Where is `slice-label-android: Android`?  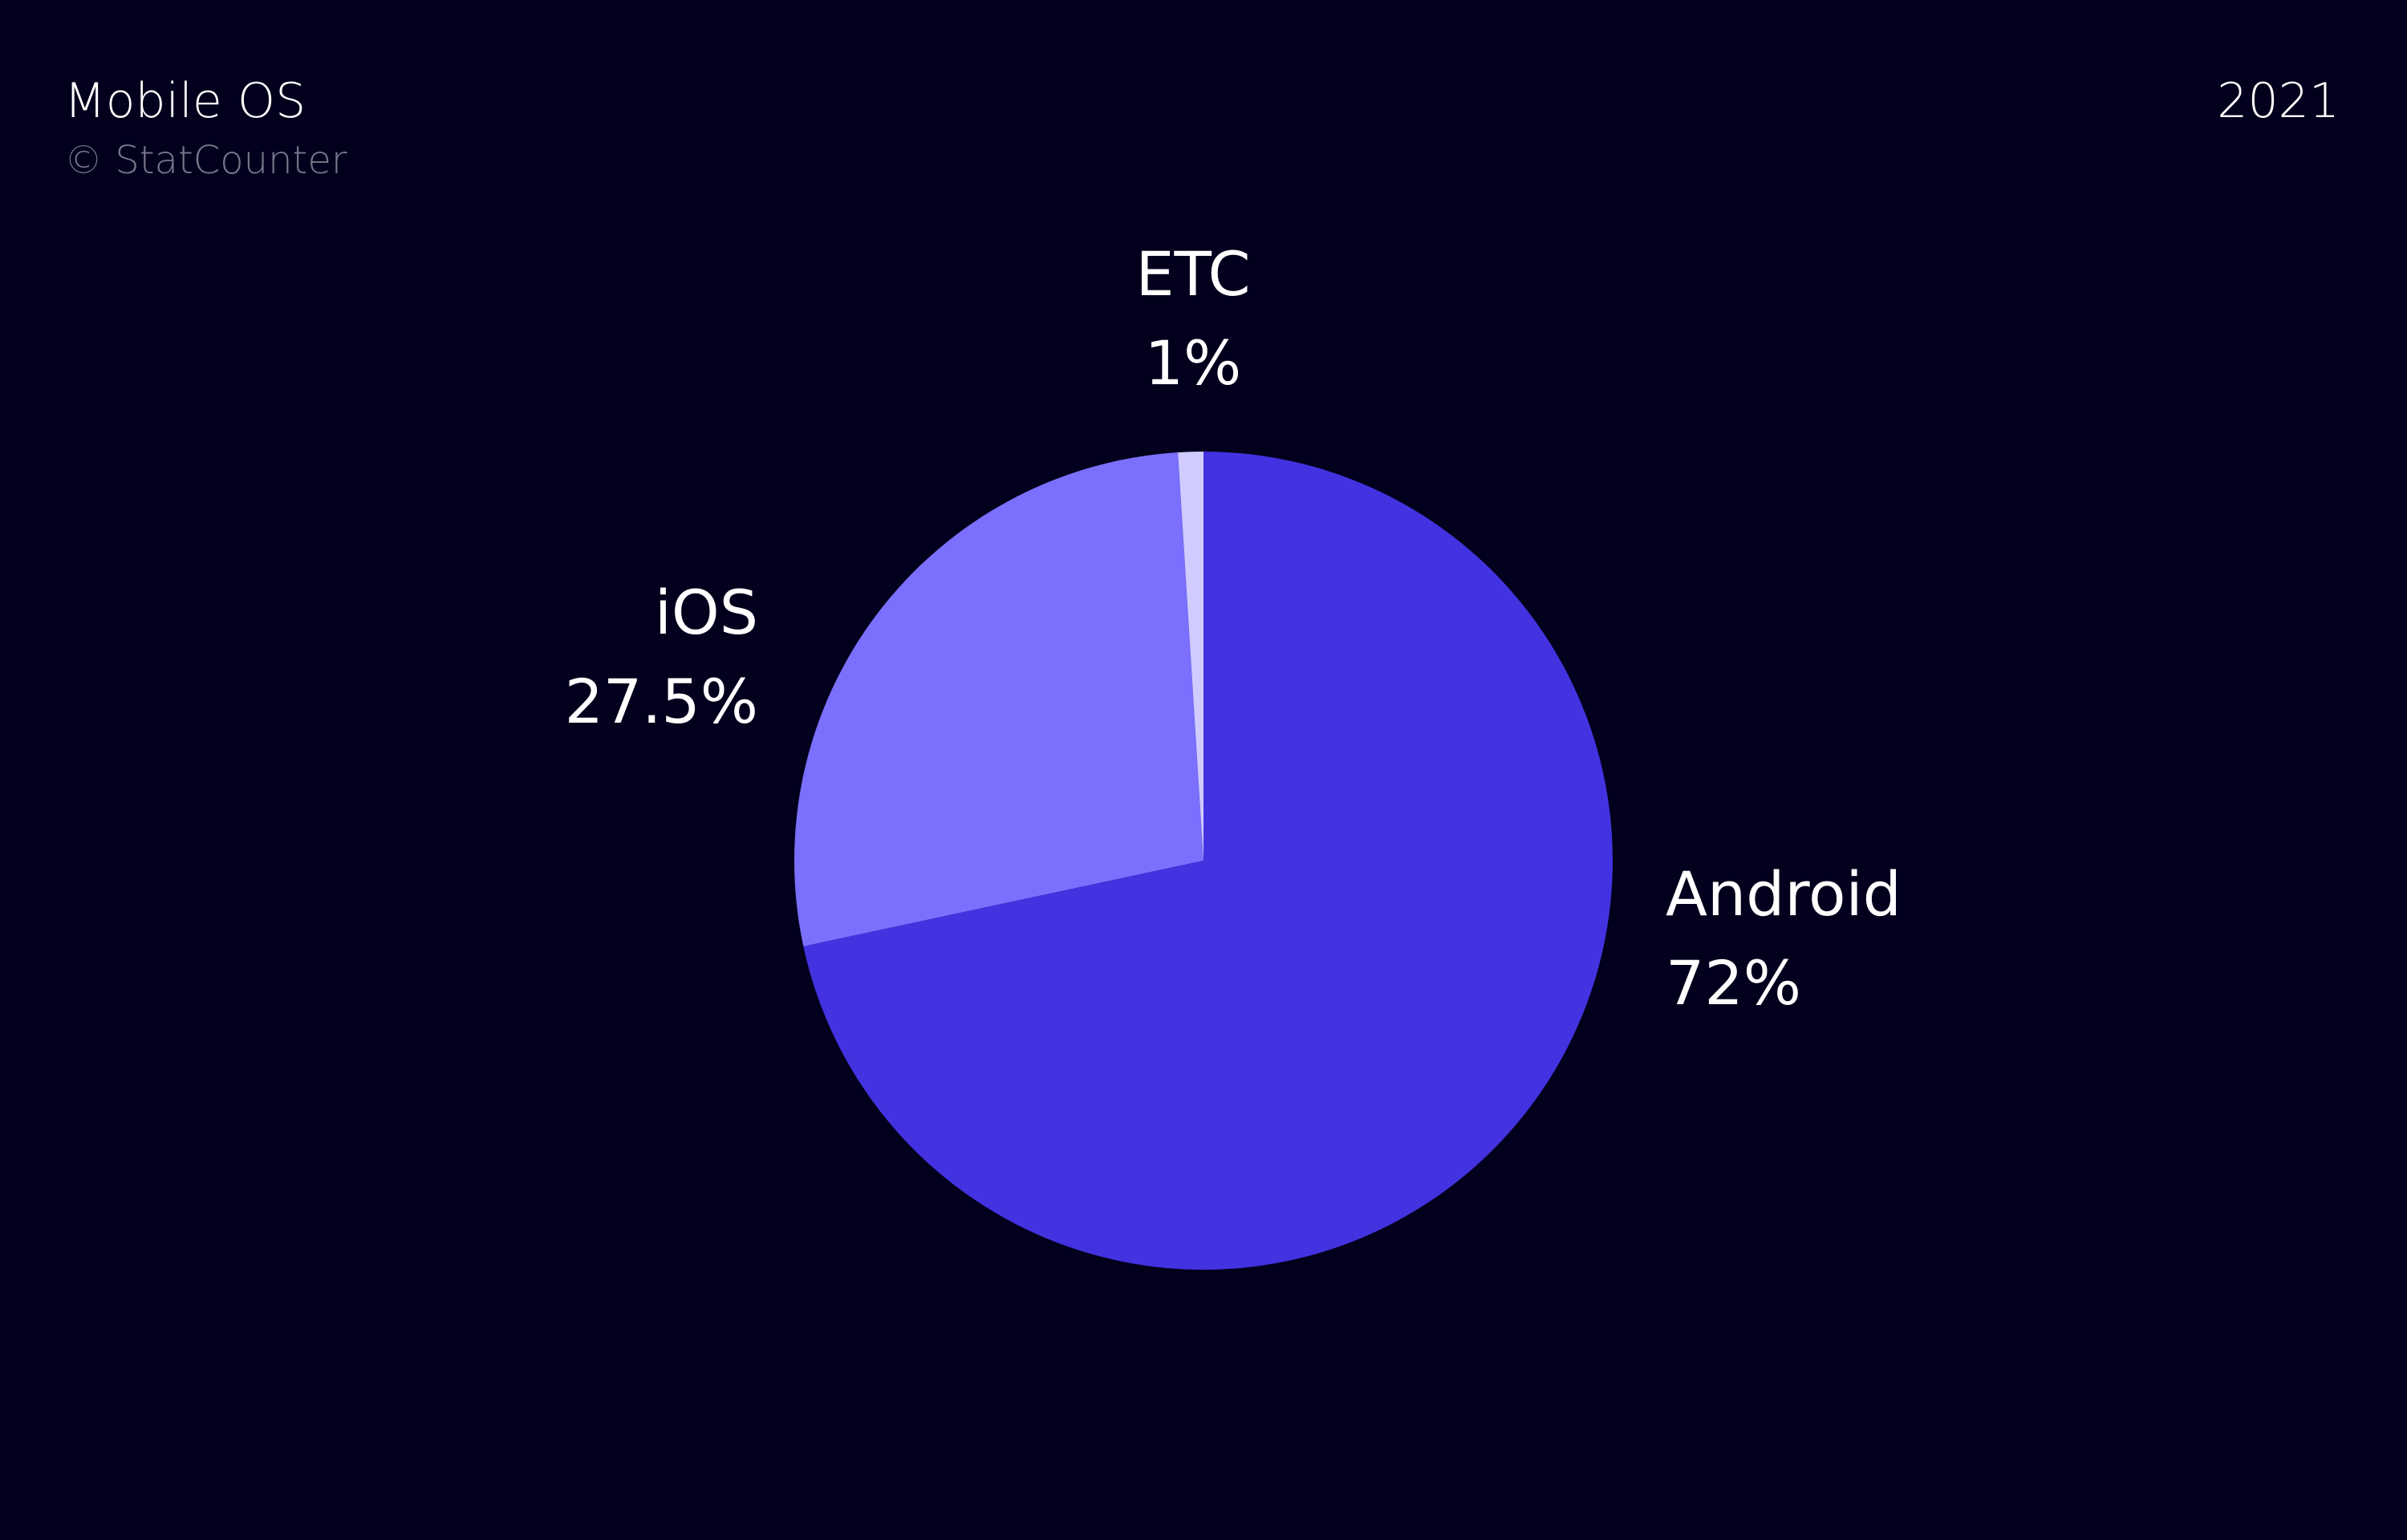
slice-label-android: Android is located at coordinates (1784, 894).